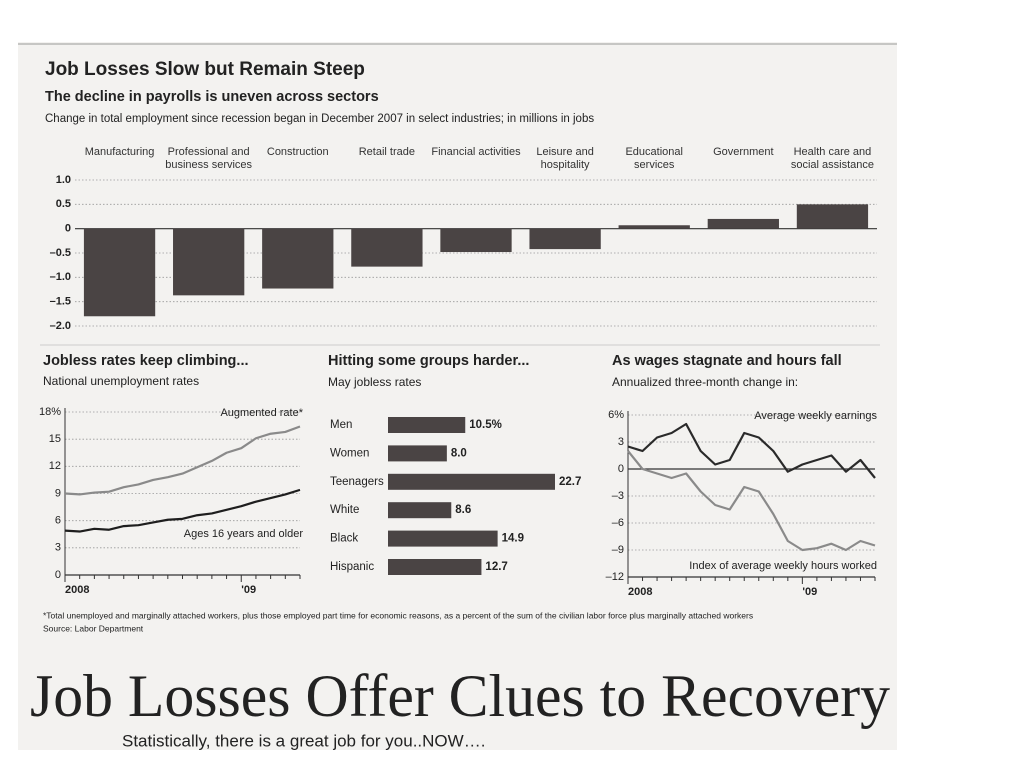 The width and height of the screenshot is (1024, 768). I want to click on y-tick-label: 18%, so click(50, 412).